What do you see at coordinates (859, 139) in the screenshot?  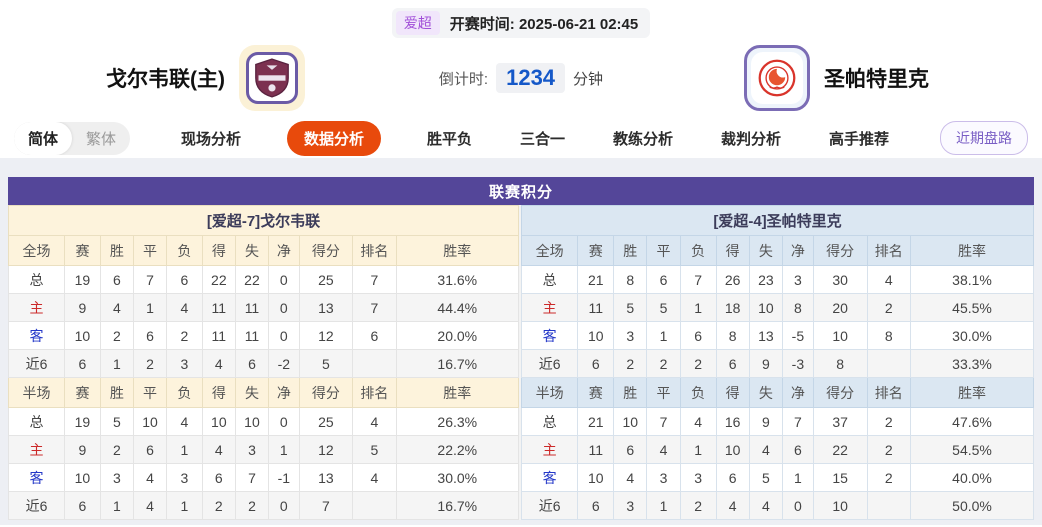 I see `tab-expert-picks: 高手推荐` at bounding box center [859, 139].